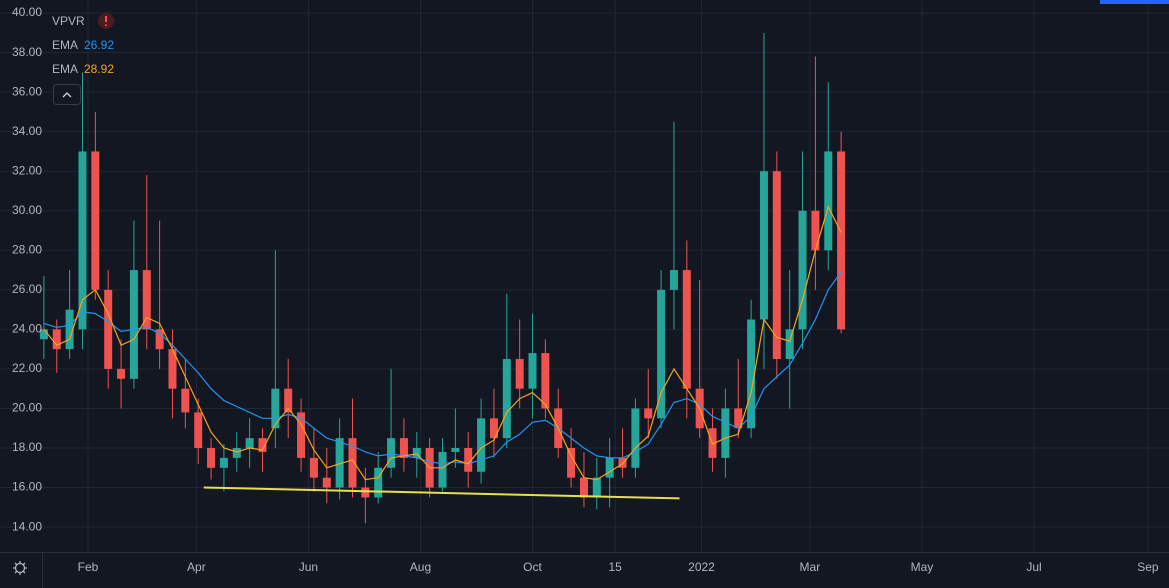  Describe the element at coordinates (27, 408) in the screenshot. I see `y-tick-label: 20.00` at that location.